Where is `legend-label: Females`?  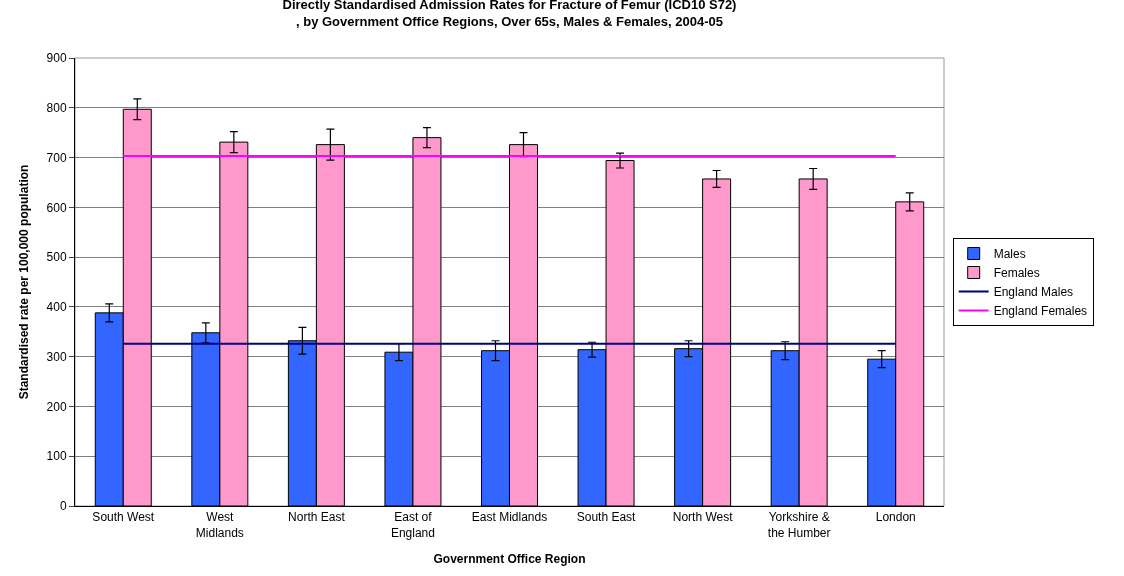 legend-label: Females is located at coordinates (1016, 273).